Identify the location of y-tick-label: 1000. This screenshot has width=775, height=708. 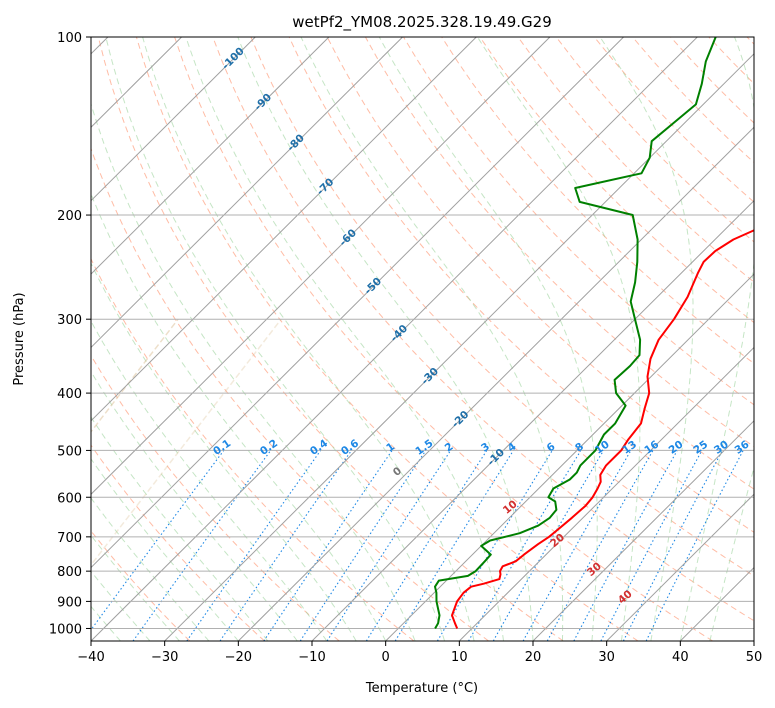
(65, 629).